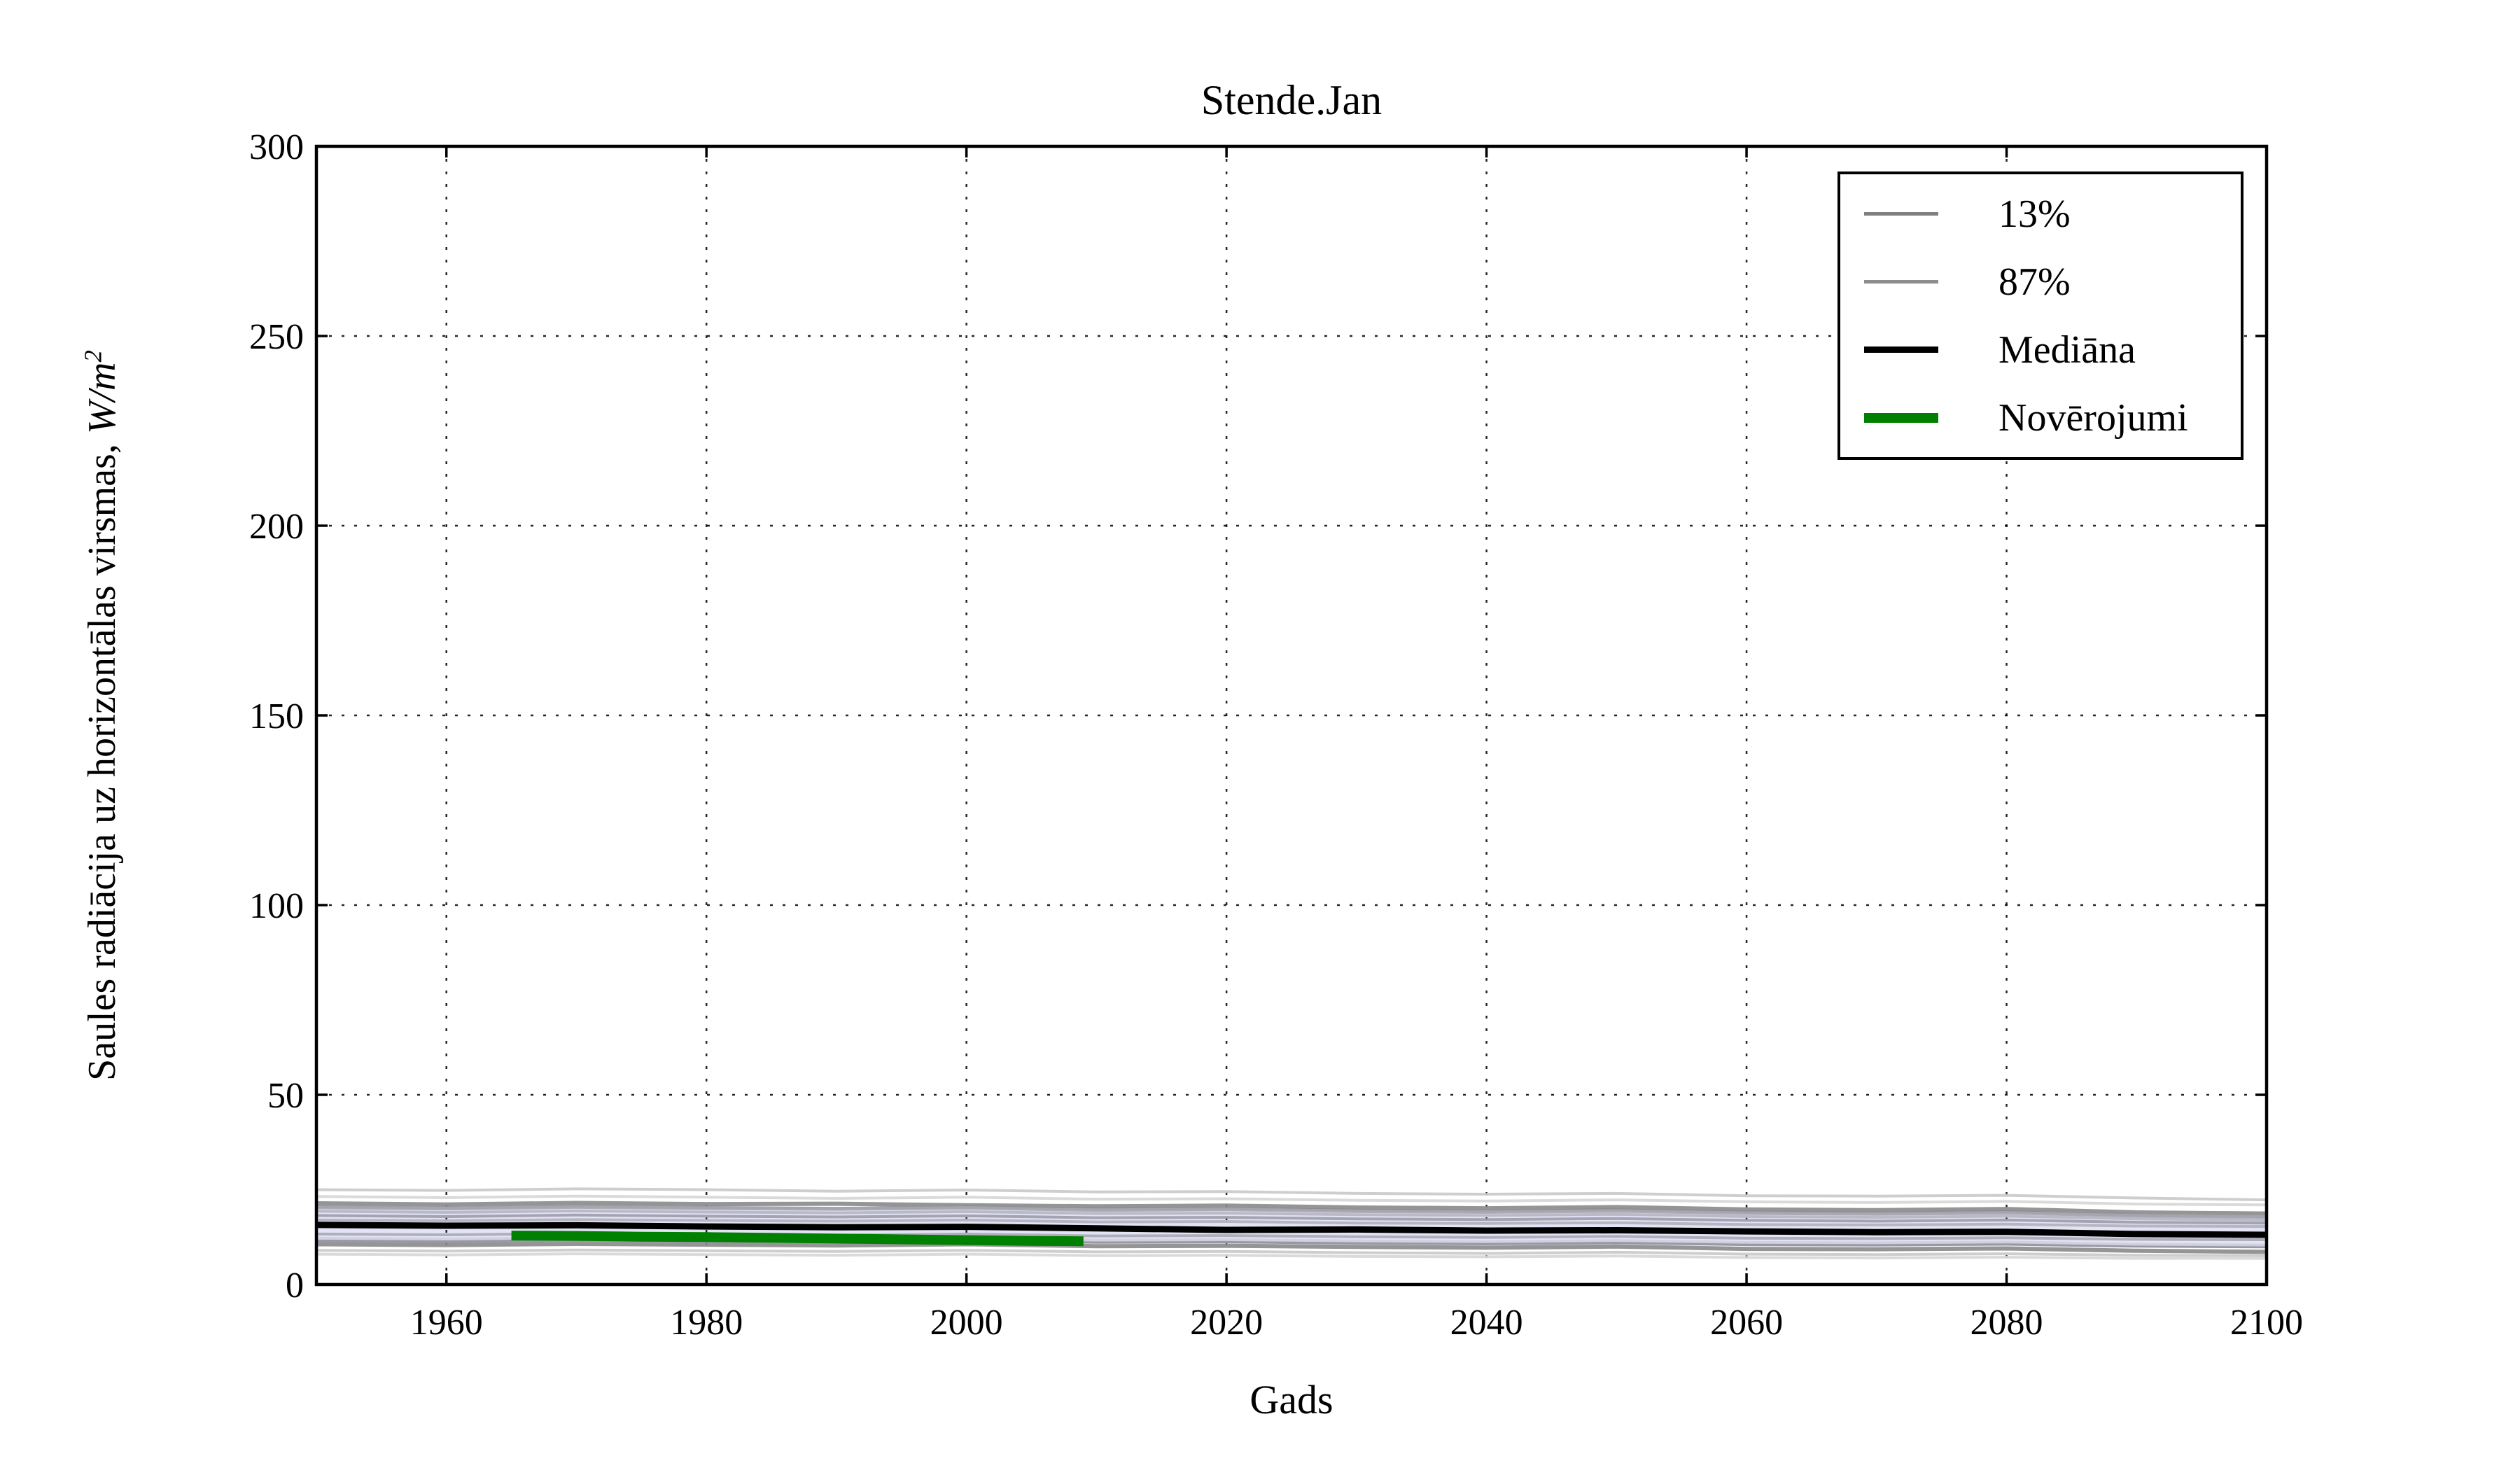  Describe the element at coordinates (285, 1096) in the screenshot. I see `y-tick-label: 50` at that location.